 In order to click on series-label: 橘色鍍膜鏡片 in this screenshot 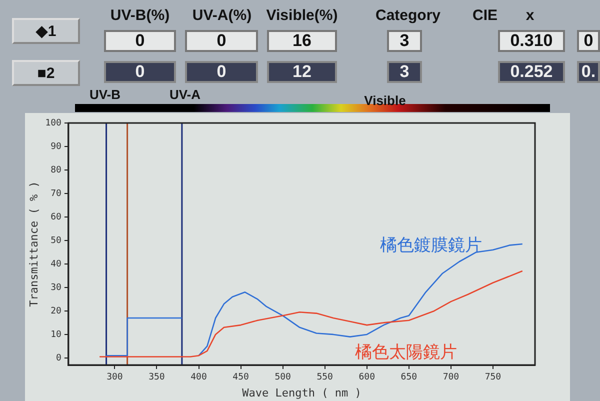, I will do `click(431, 245)`.